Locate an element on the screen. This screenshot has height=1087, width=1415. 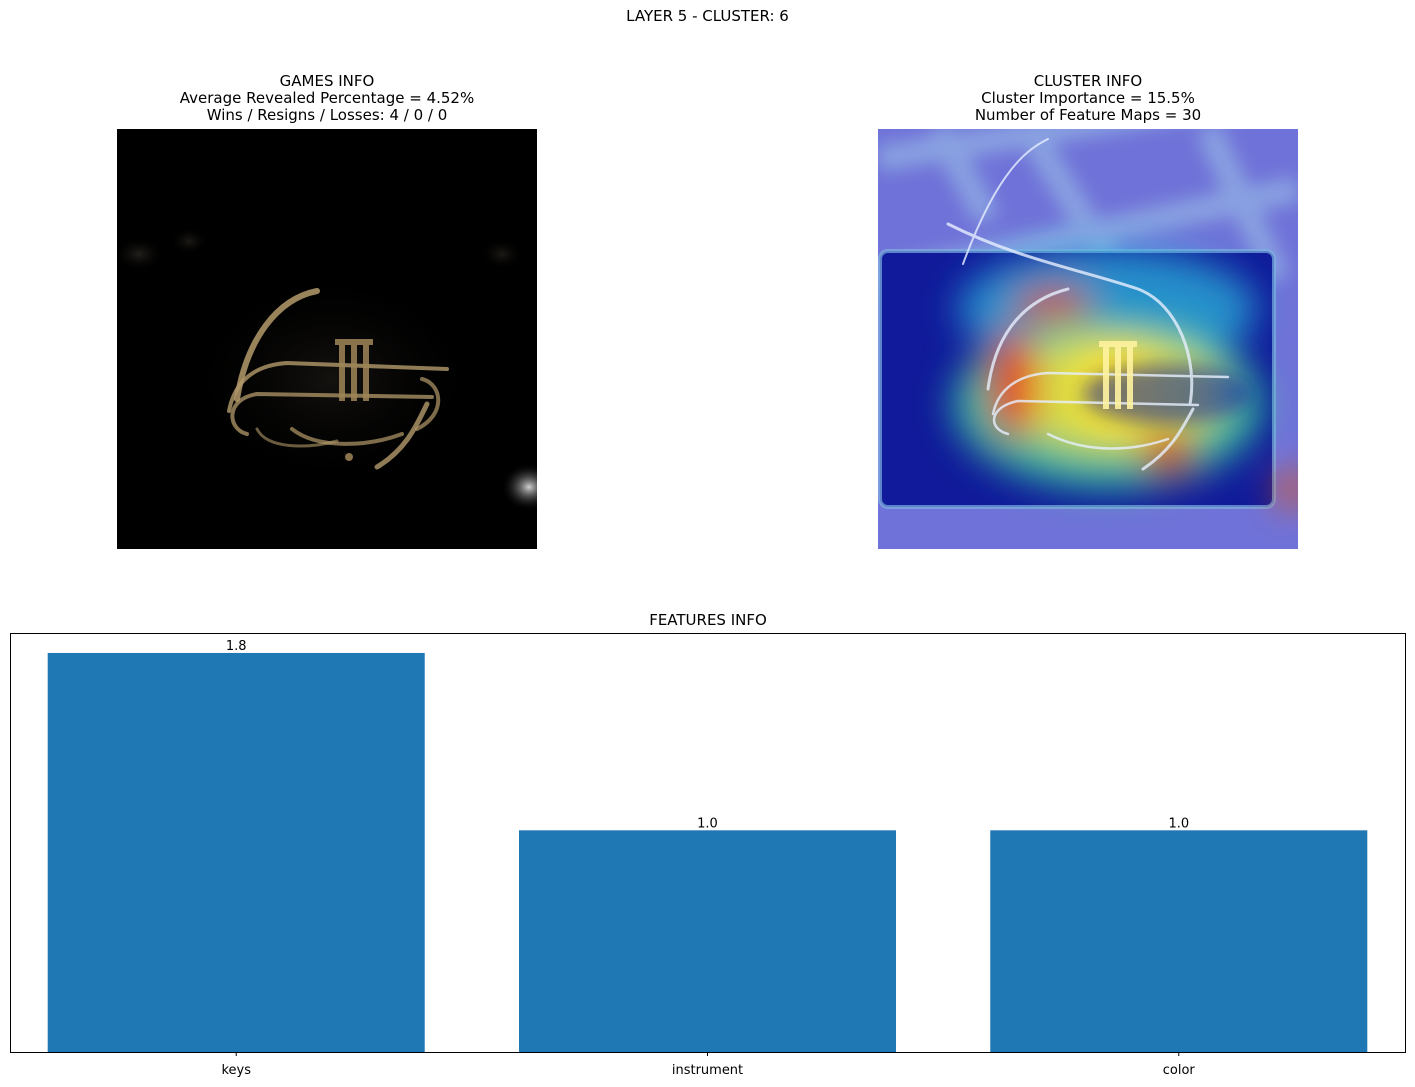
average-revealed-percentage: Average Revealed Percentage = 4.52% is located at coordinates (327, 98).